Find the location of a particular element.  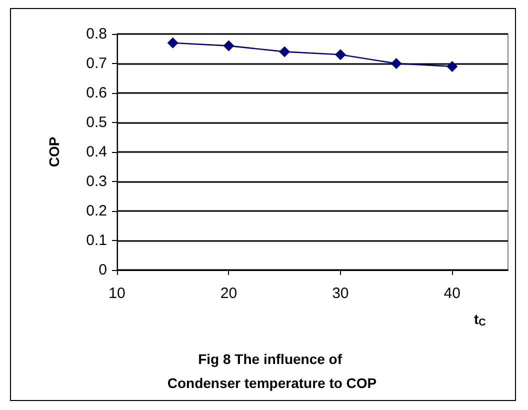

y-tick-label: 0.8 is located at coordinates (96, 34).